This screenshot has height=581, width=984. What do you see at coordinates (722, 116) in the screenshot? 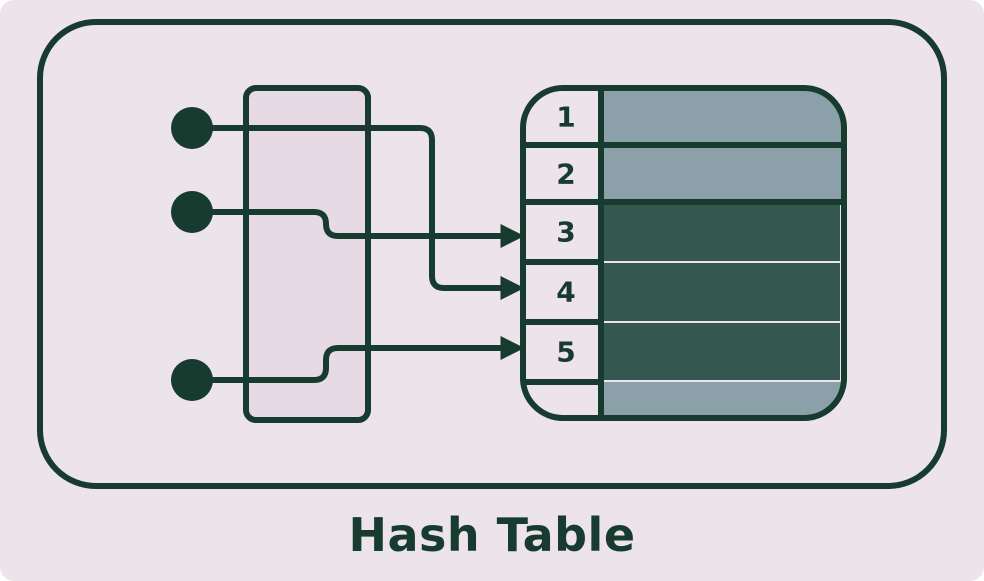
I see `bucket-1-empty` at bounding box center [722, 116].